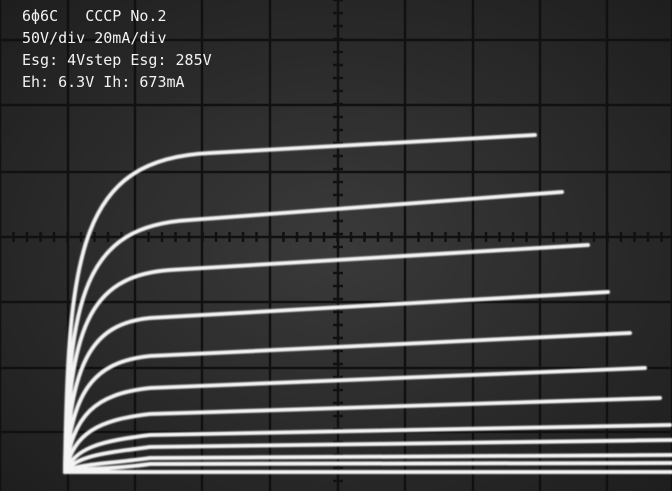 The height and width of the screenshot is (491, 672). Describe the element at coordinates (103, 82) in the screenshot. I see `label-heater: Eh: 6.3V Ih: 673mA` at that location.